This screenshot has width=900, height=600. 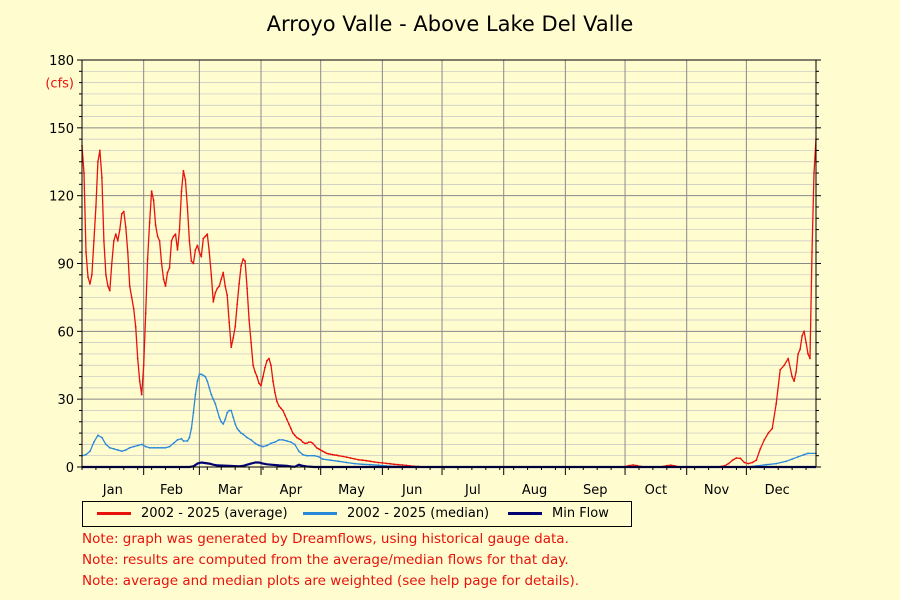 What do you see at coordinates (595, 490) in the screenshot?
I see `x-tick-label: Sep` at bounding box center [595, 490].